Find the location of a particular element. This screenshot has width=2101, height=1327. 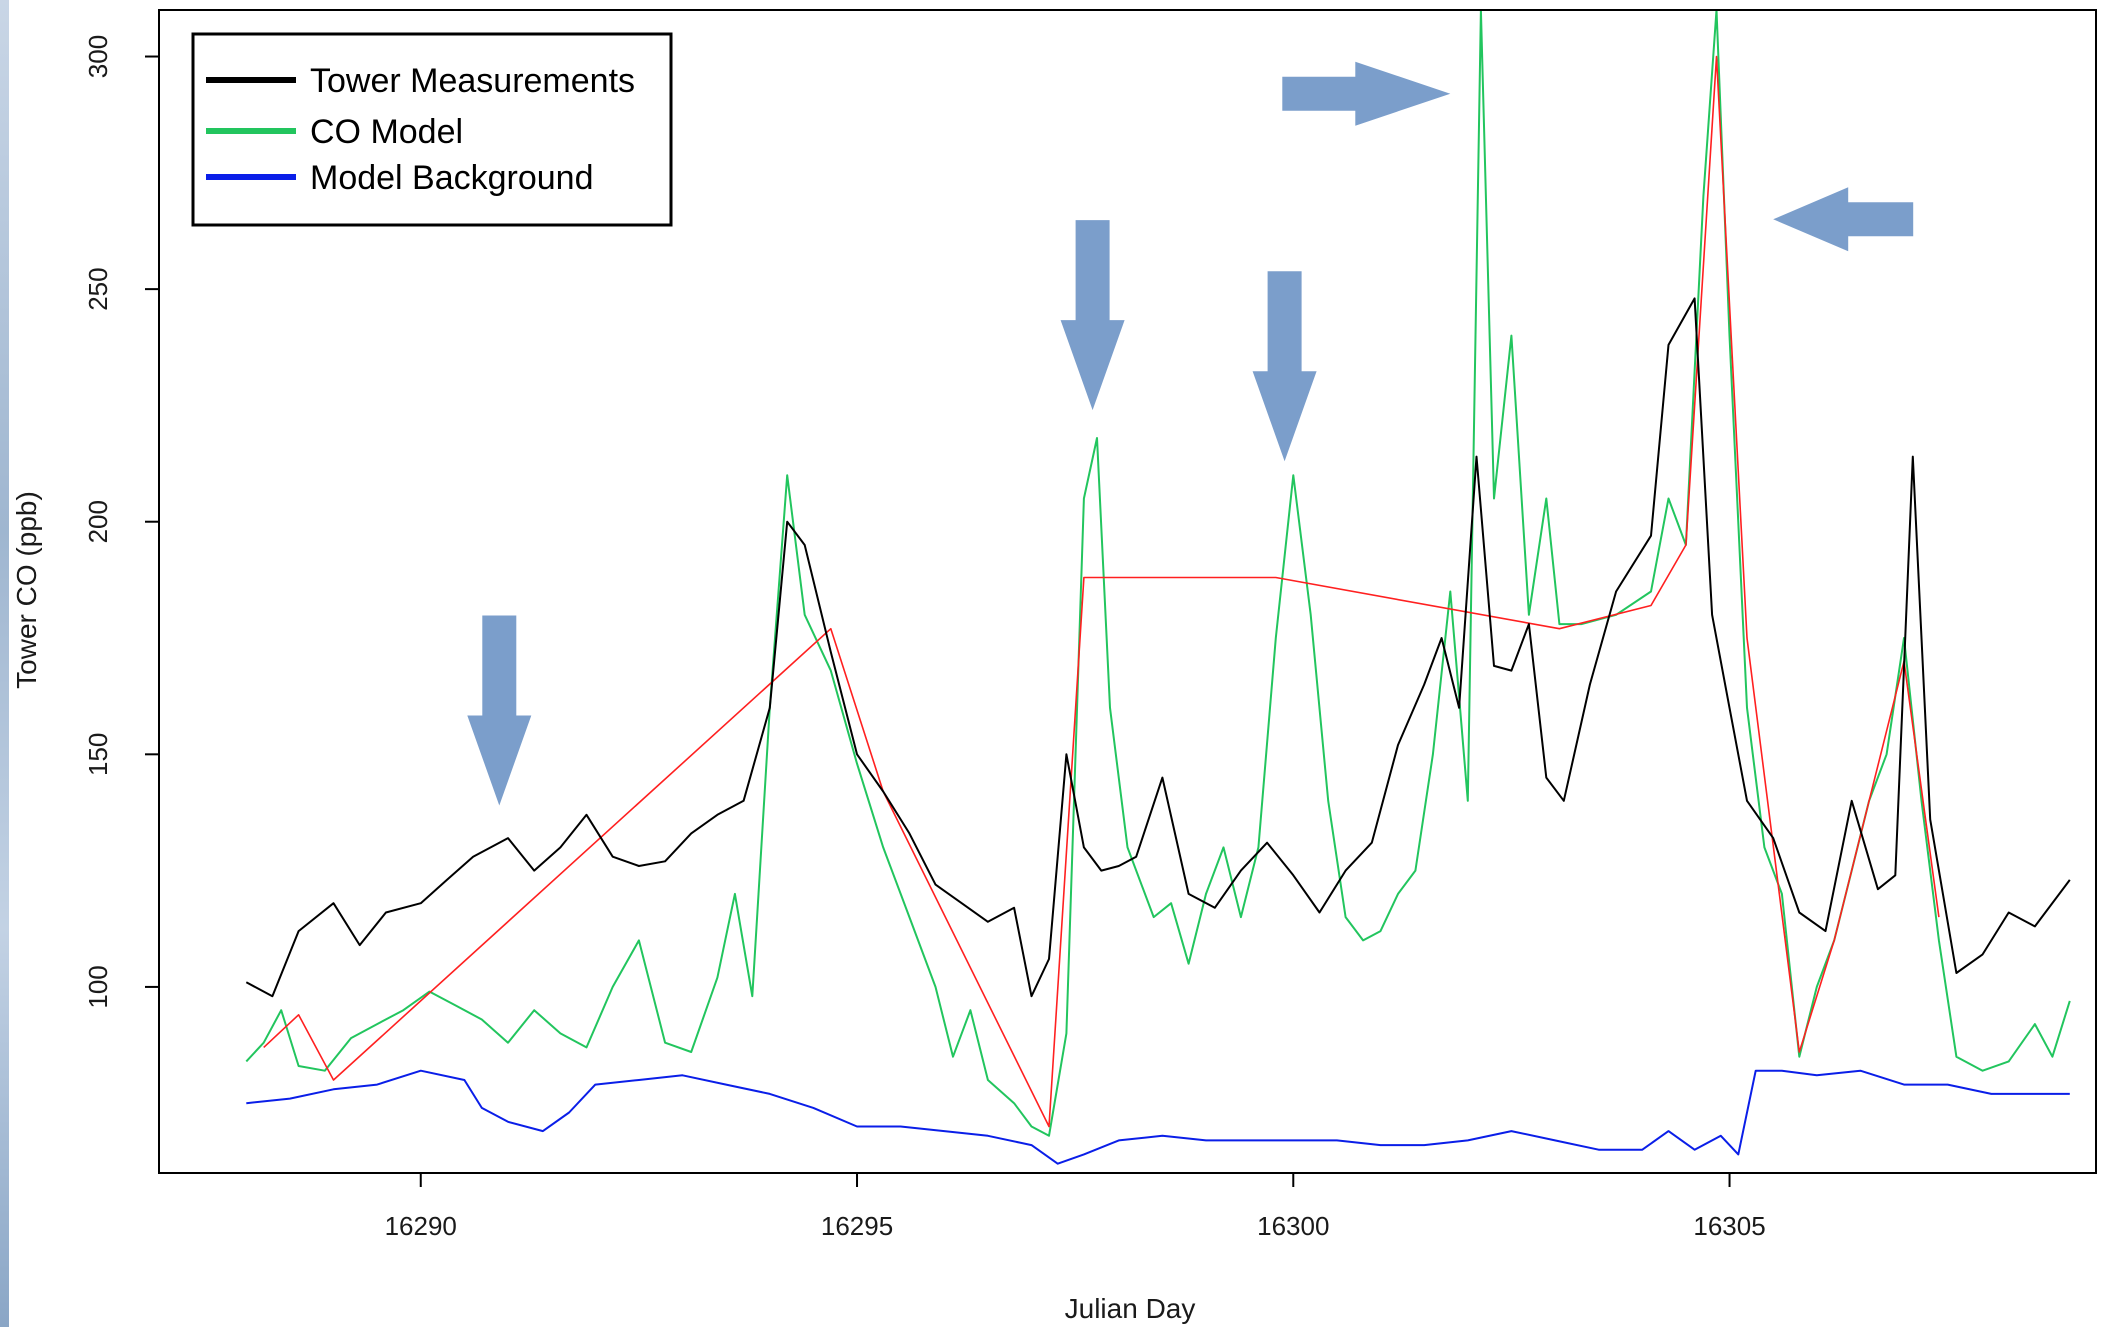

arrow-right-annotation is located at coordinates (1366, 93).